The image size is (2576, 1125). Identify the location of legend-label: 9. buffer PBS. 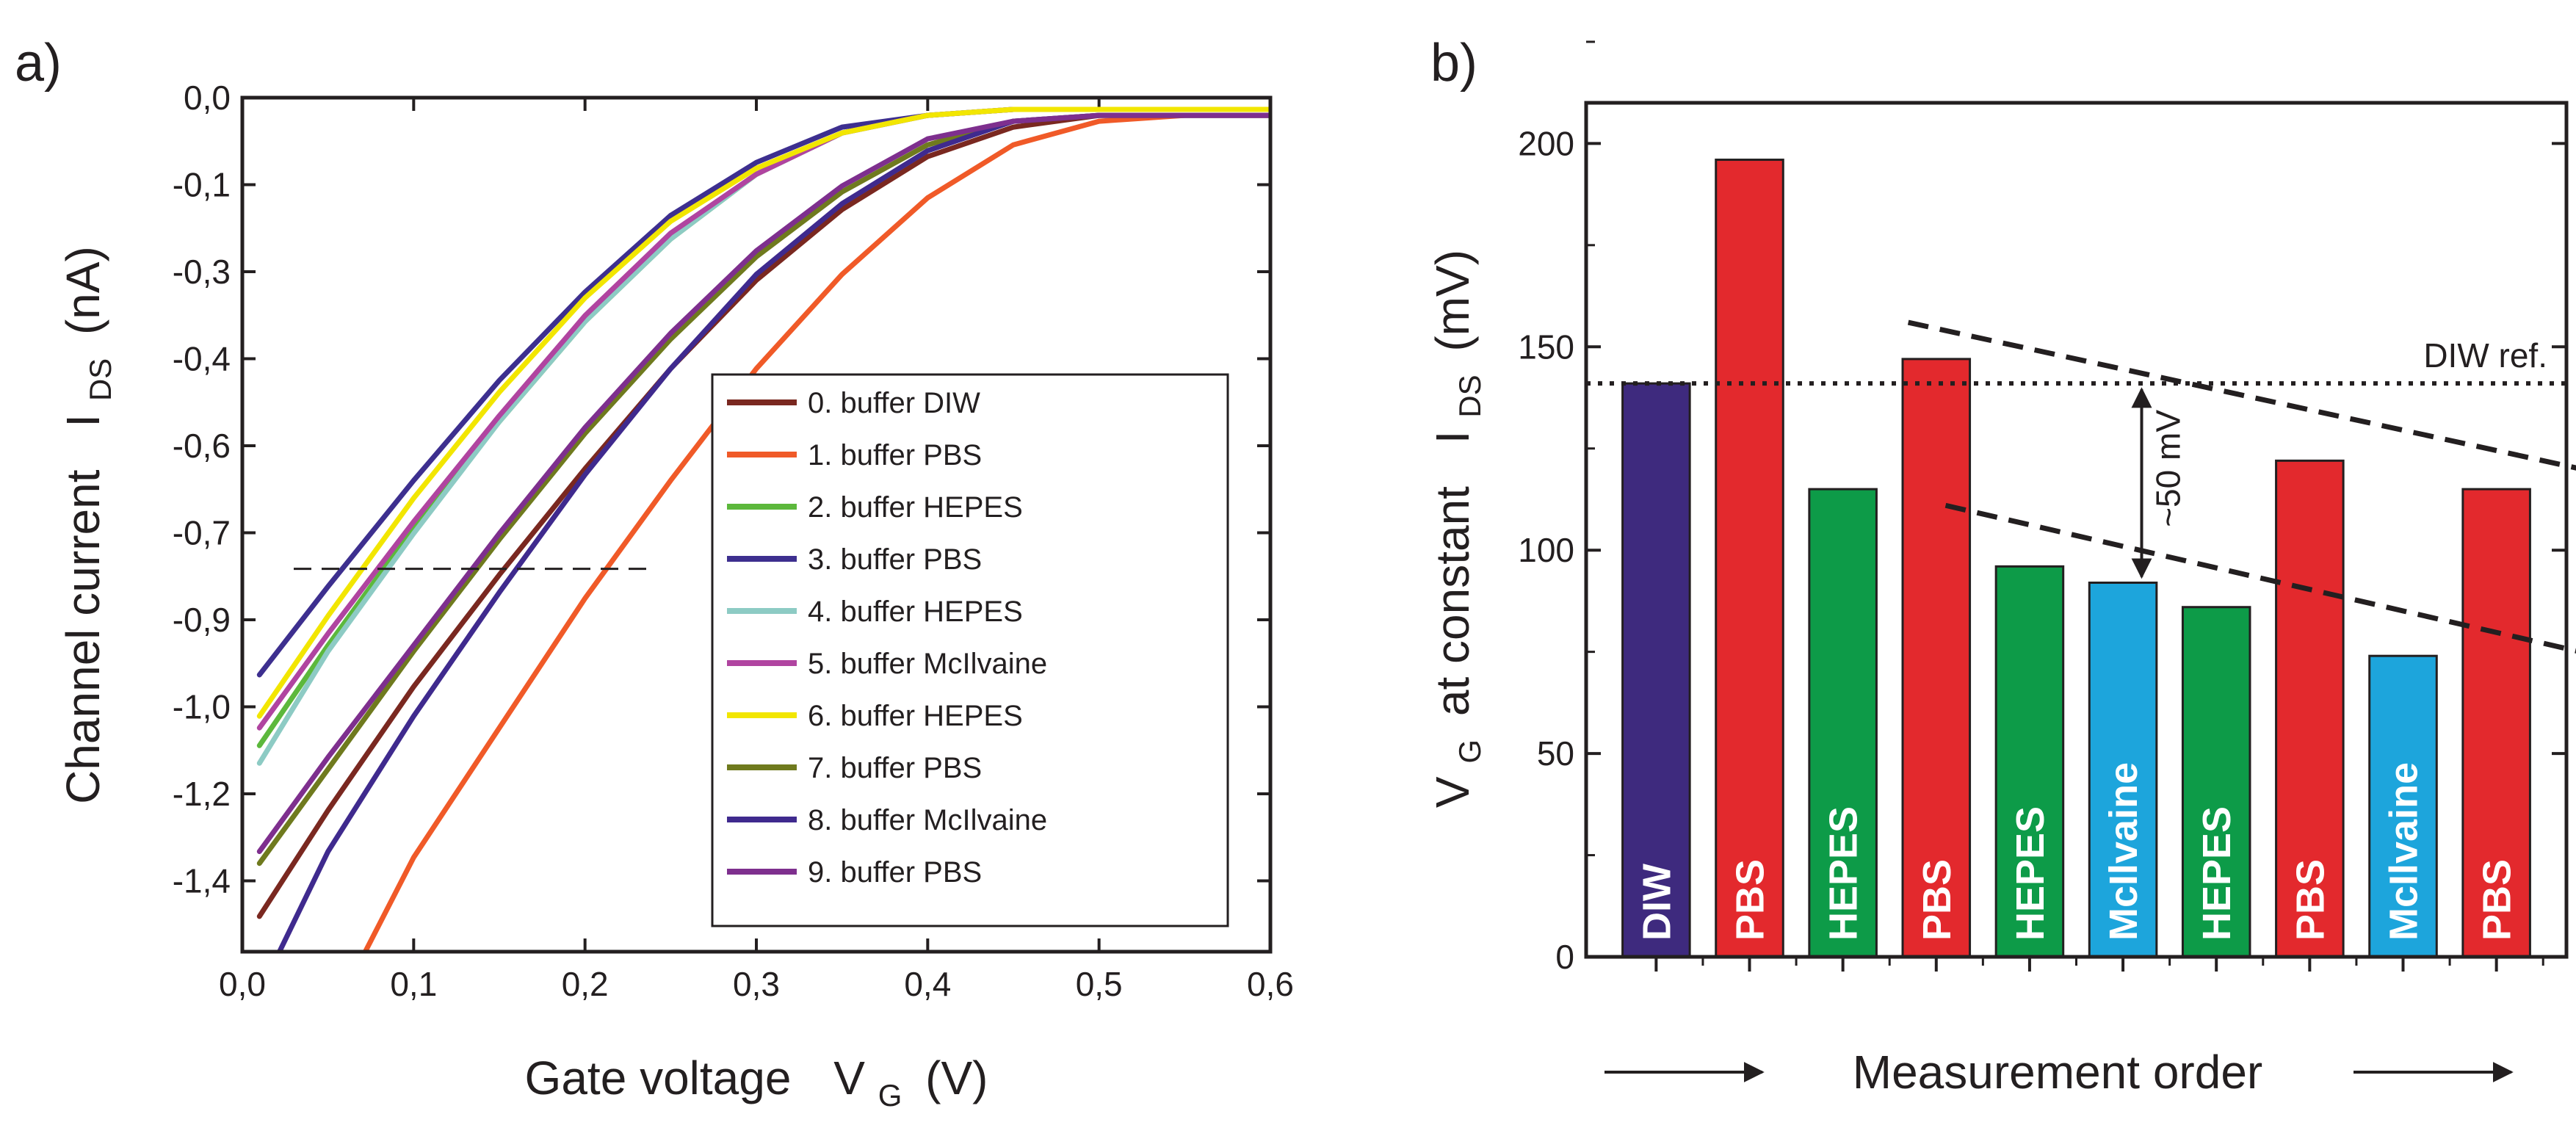
(895, 872).